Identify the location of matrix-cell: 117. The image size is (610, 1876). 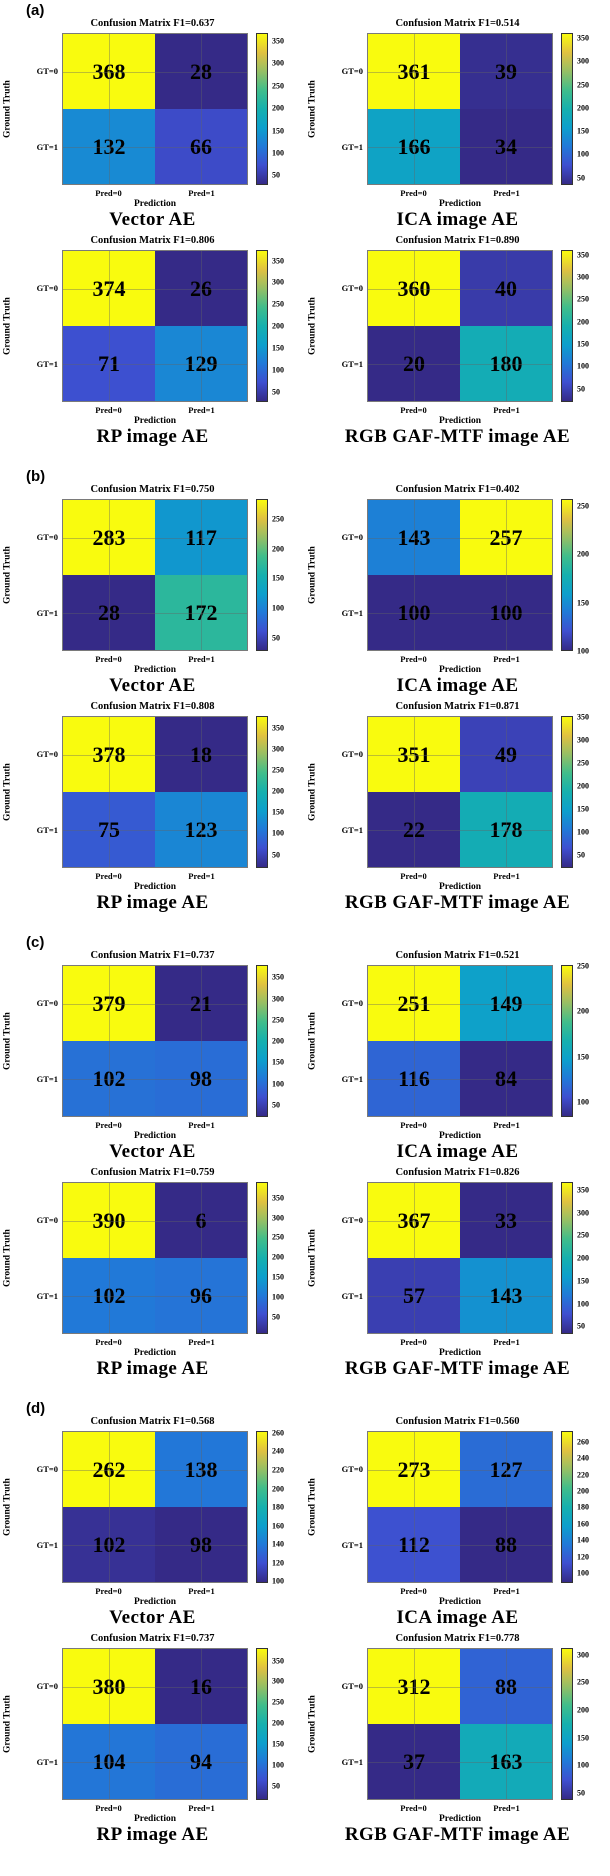
(201, 537).